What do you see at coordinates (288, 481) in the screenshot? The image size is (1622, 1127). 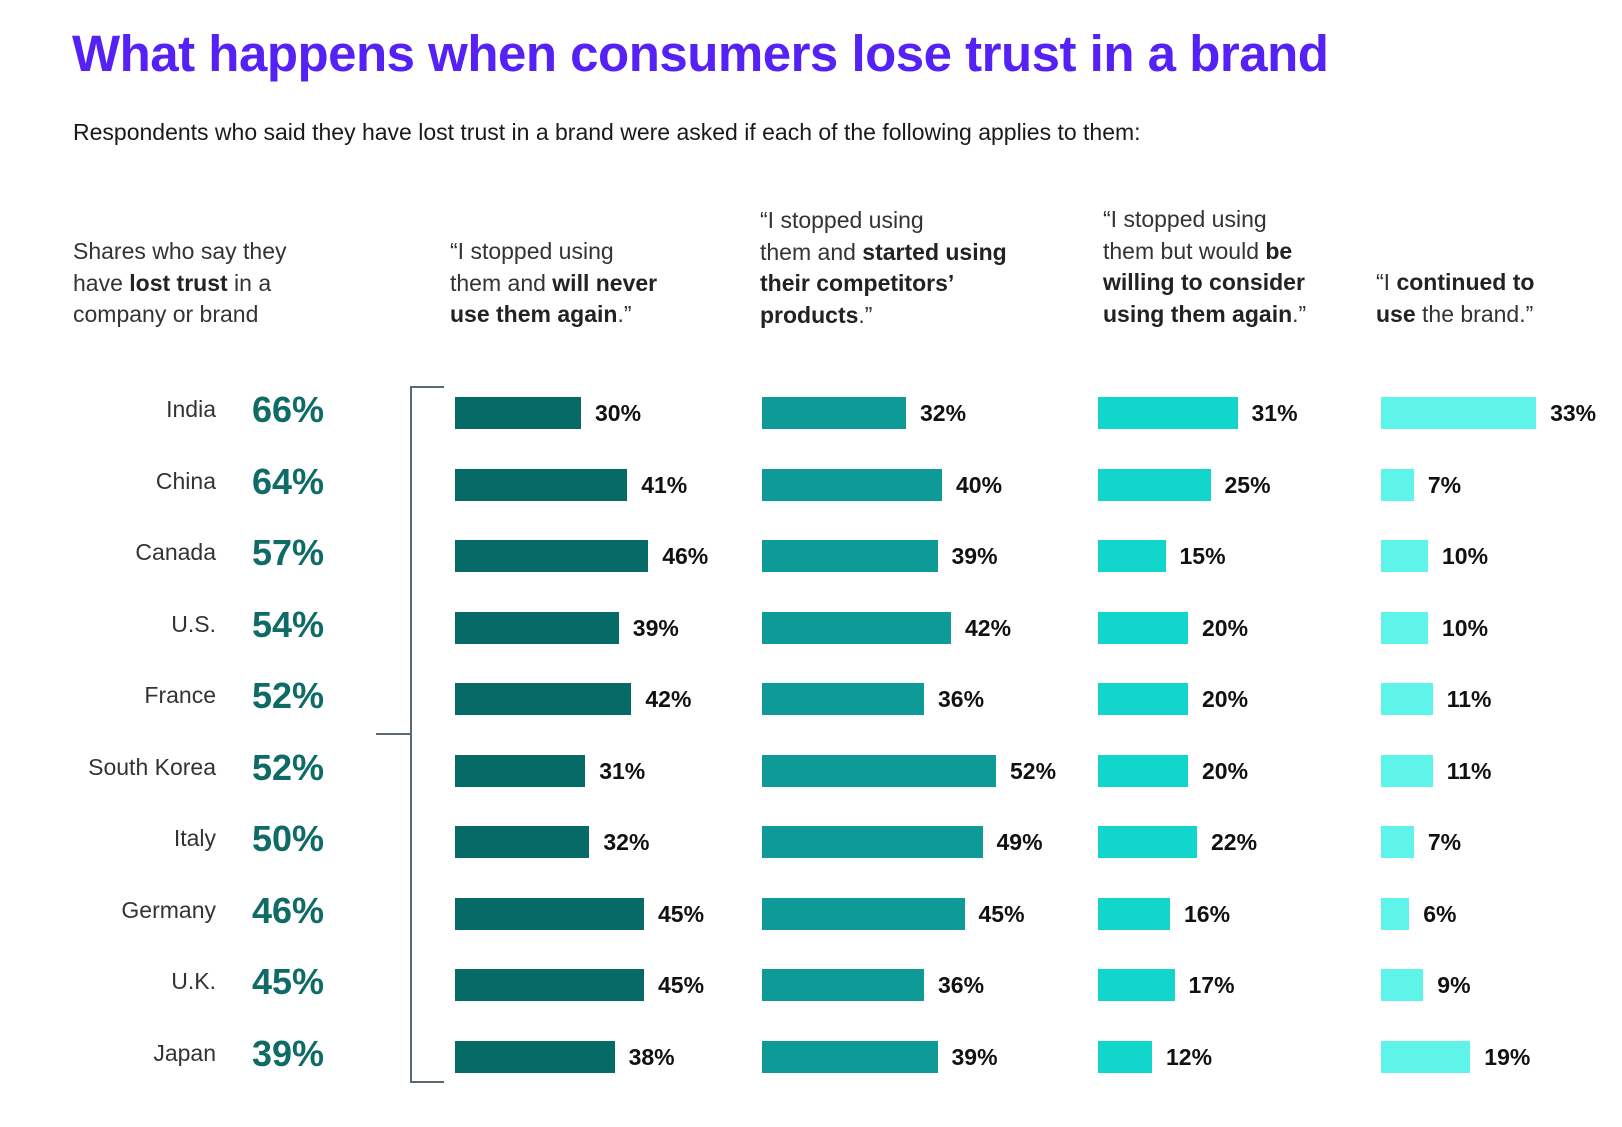 I see `lost-trust-share: 64%` at bounding box center [288, 481].